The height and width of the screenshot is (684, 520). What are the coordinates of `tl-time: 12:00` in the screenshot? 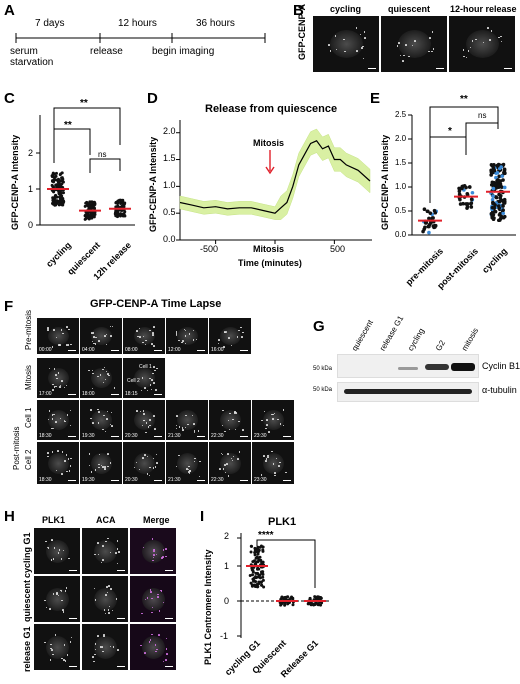 It's located at (174, 350).